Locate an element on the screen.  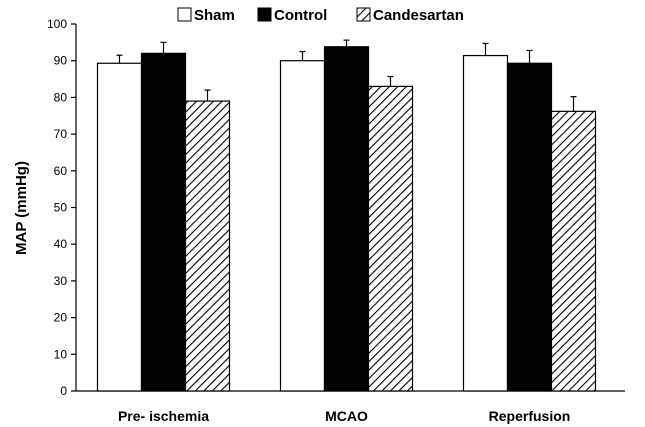
x-category-label: MCAO is located at coordinates (346, 416).